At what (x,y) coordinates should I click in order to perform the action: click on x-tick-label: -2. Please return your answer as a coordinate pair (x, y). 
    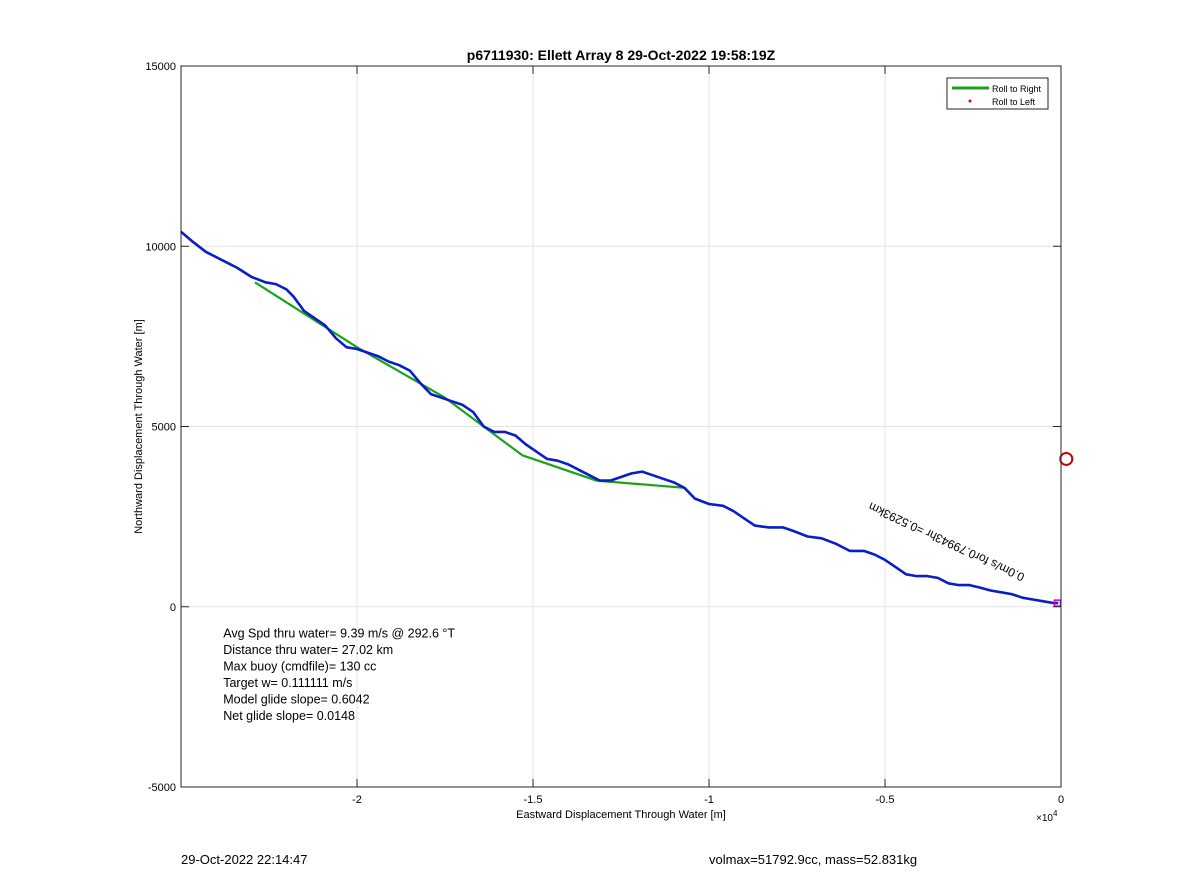
    Looking at the image, I should click on (357, 800).